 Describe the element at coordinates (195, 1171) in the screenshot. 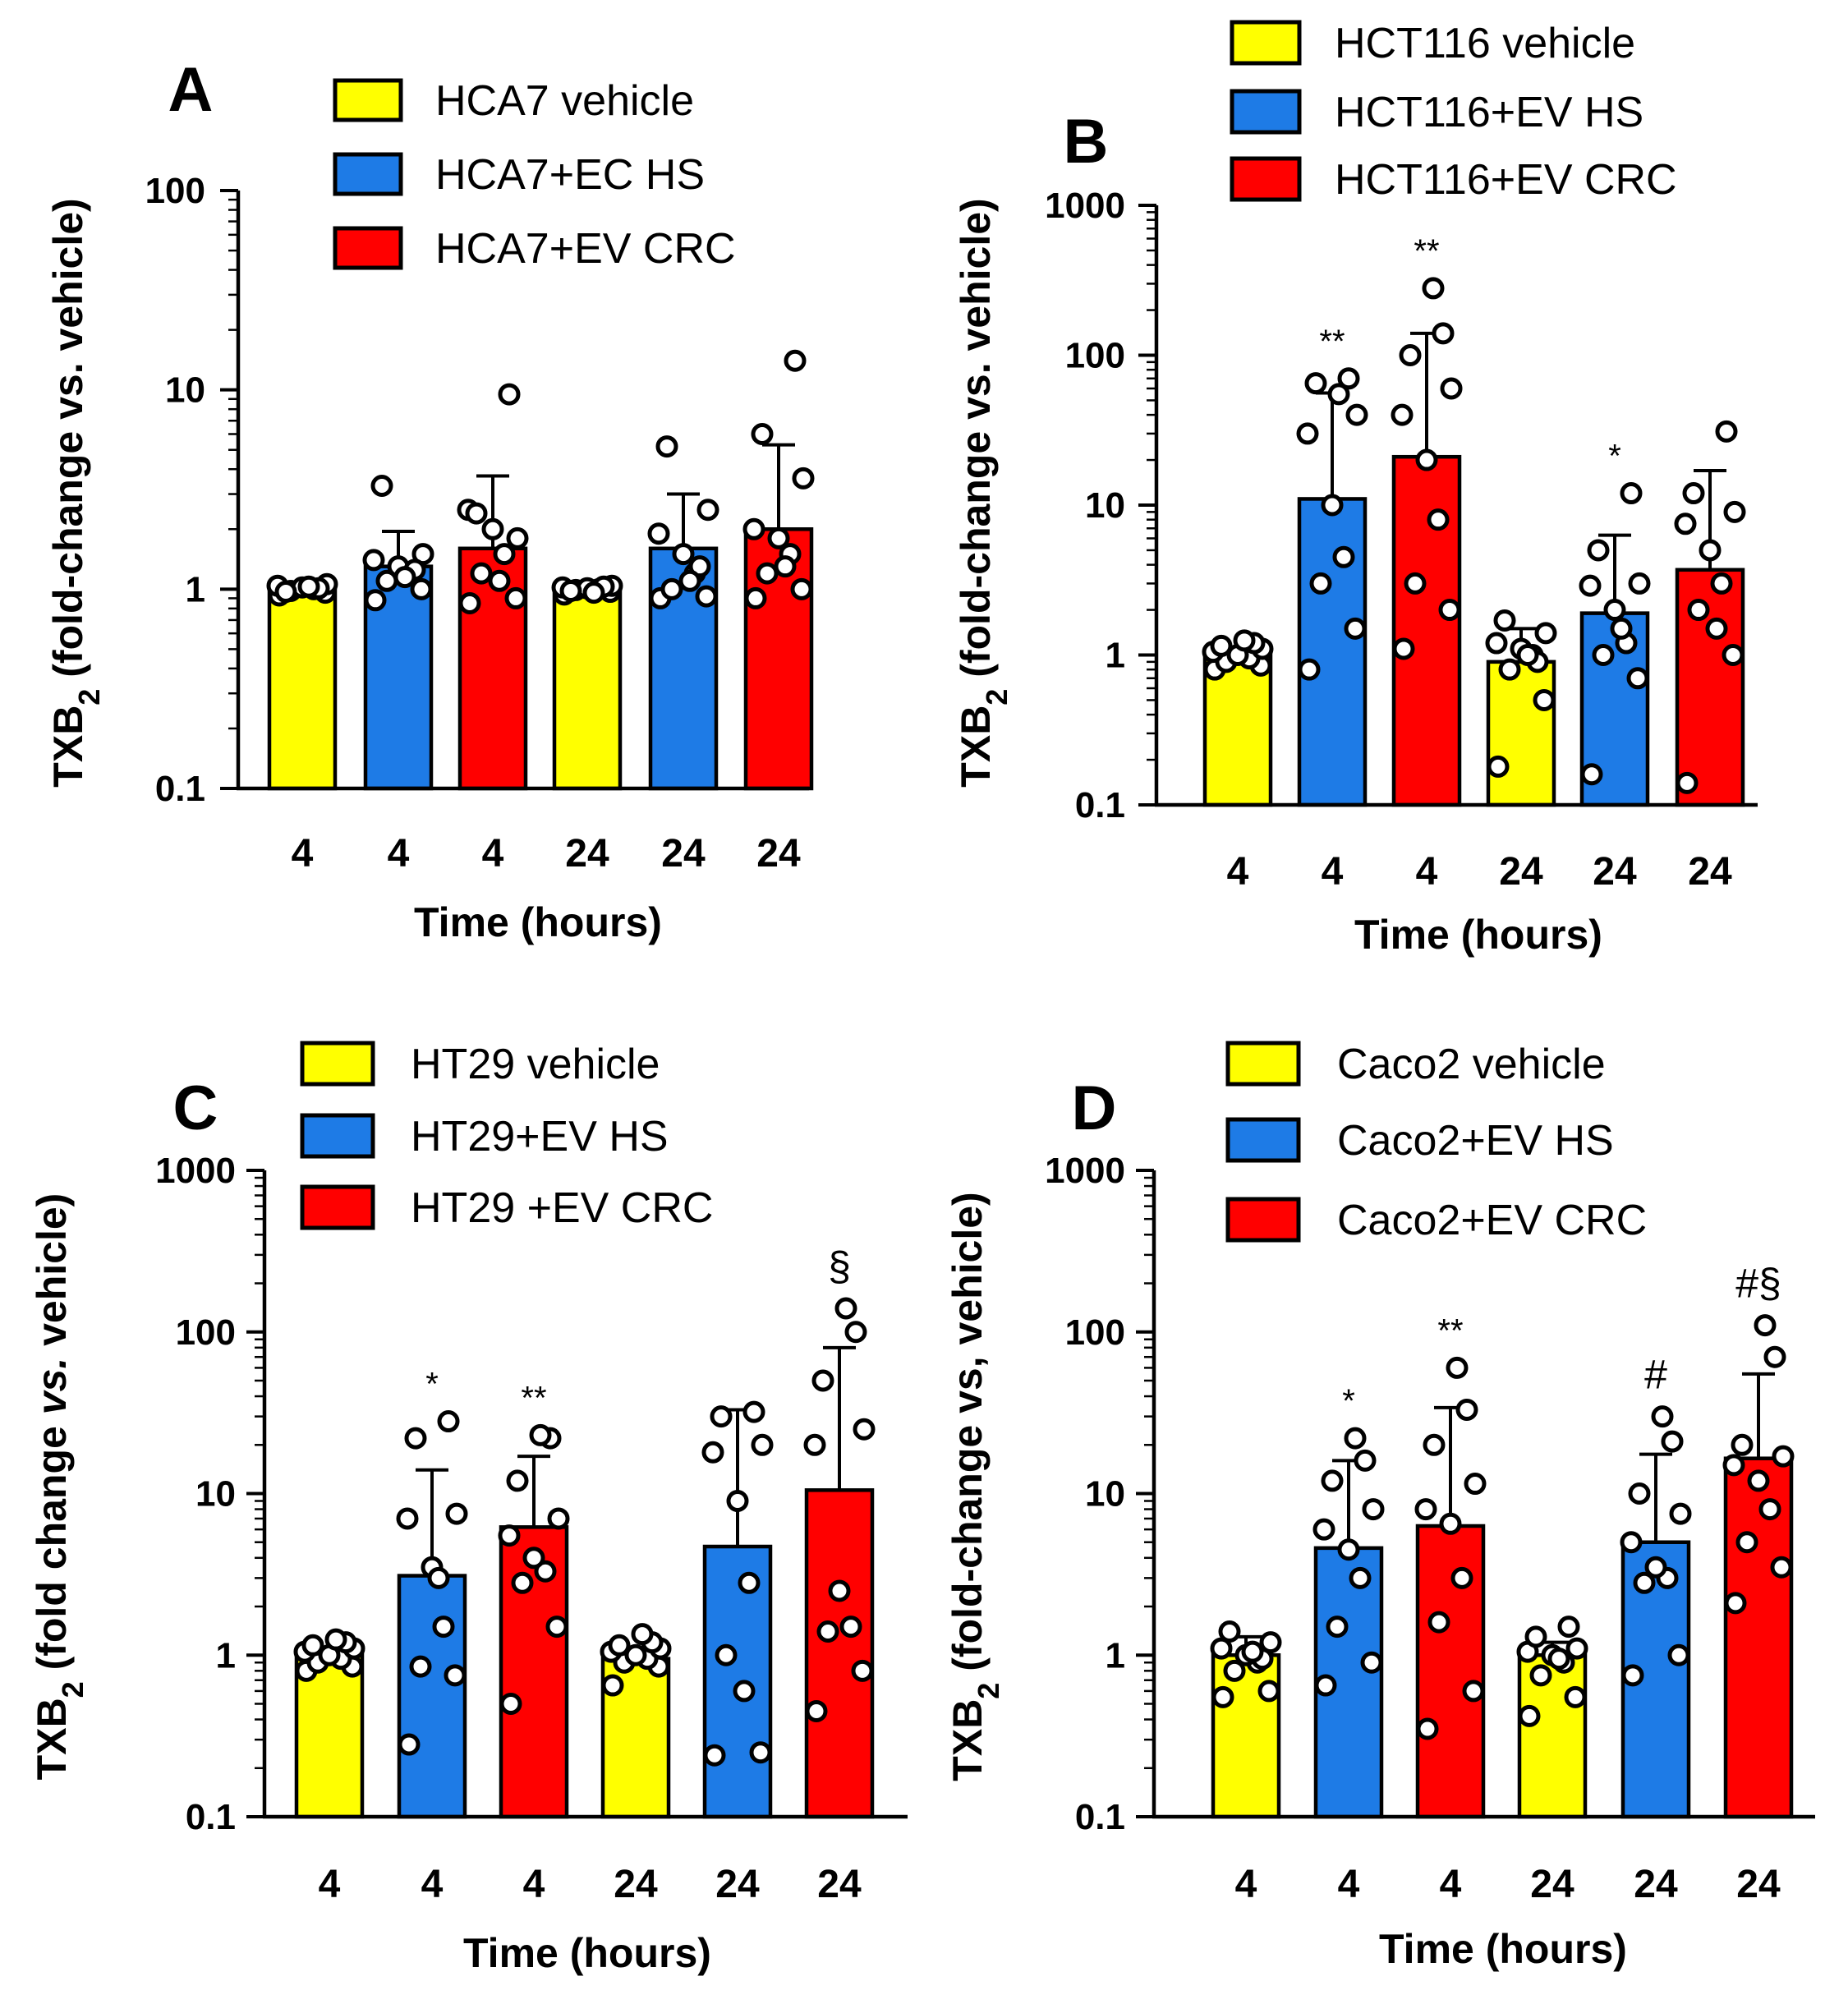

I see `y-tick-label: 1000` at that location.